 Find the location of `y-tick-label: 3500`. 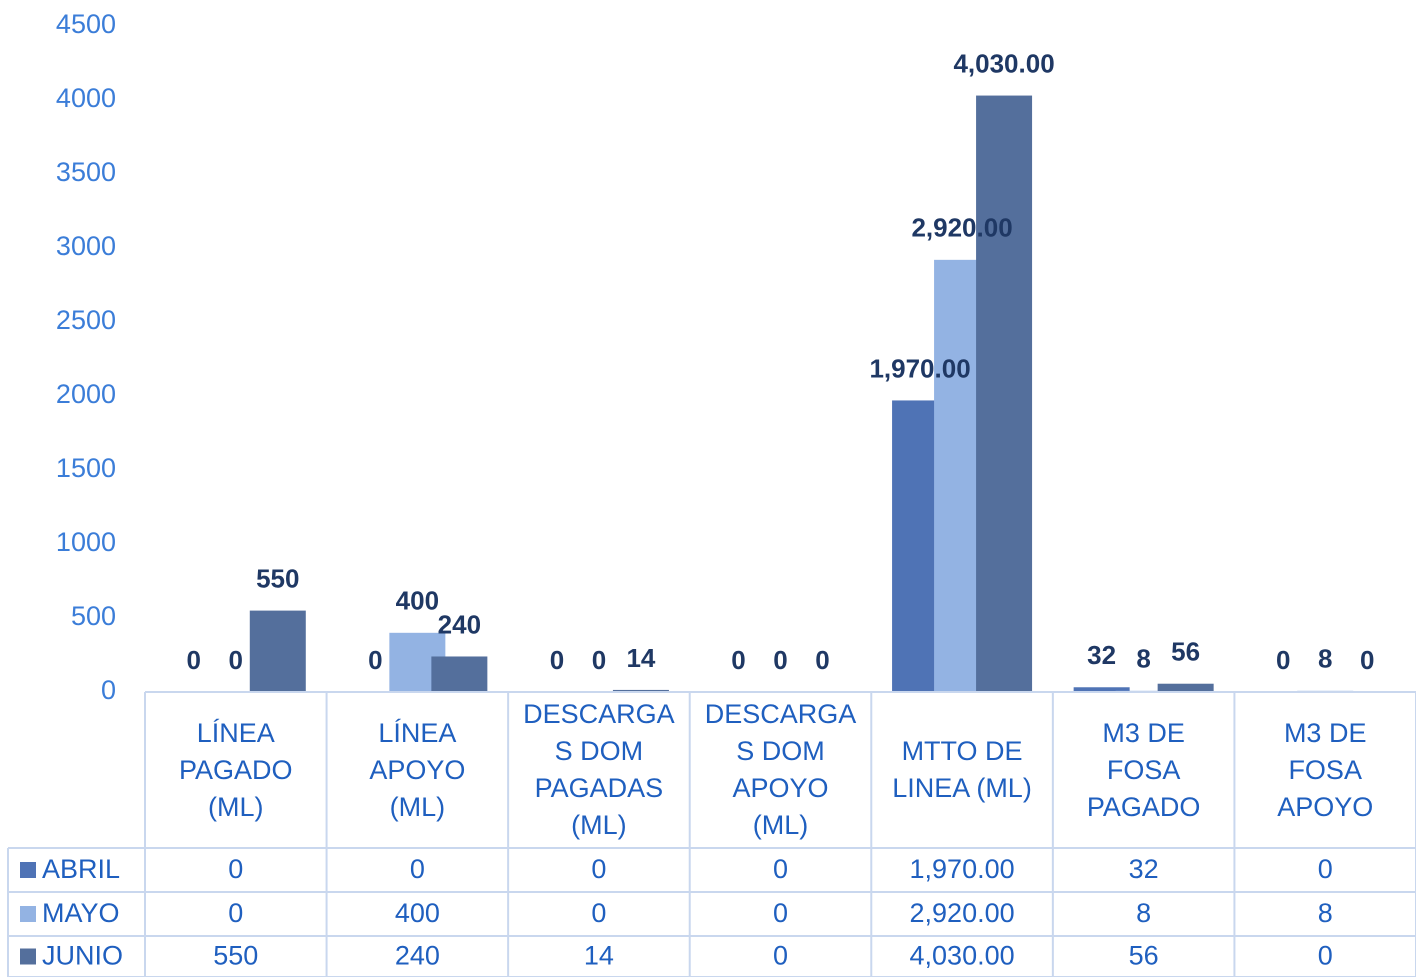

y-tick-label: 3500 is located at coordinates (86, 172).